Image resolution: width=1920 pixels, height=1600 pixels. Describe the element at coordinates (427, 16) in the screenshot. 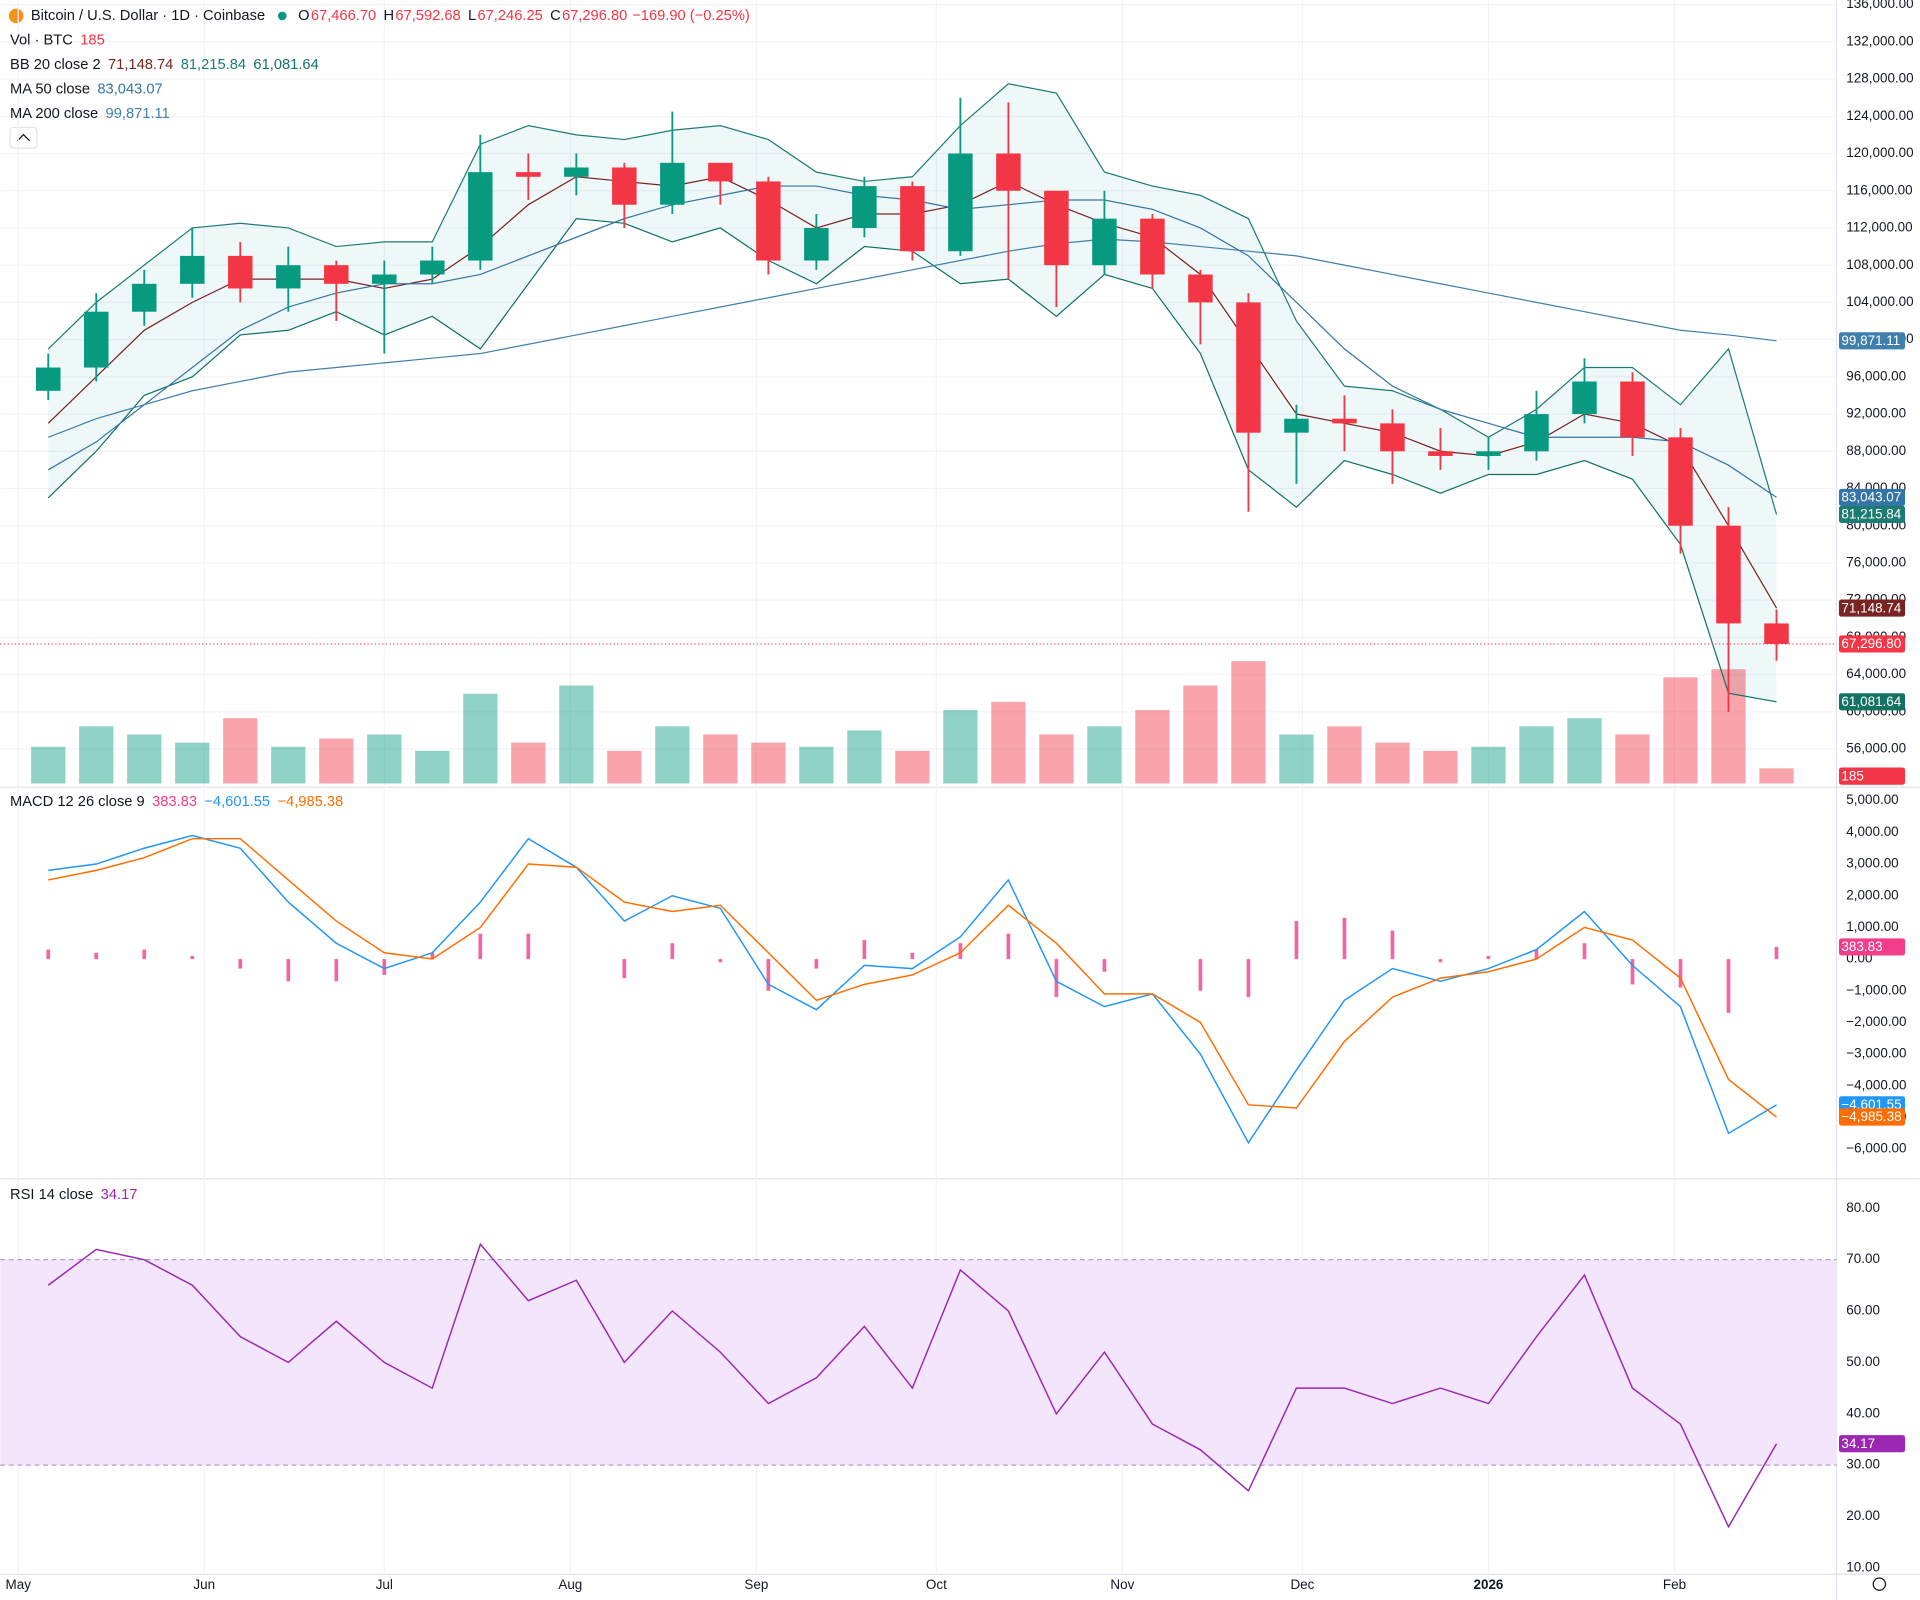

I see `ohlc-value: 67,592.68` at that location.